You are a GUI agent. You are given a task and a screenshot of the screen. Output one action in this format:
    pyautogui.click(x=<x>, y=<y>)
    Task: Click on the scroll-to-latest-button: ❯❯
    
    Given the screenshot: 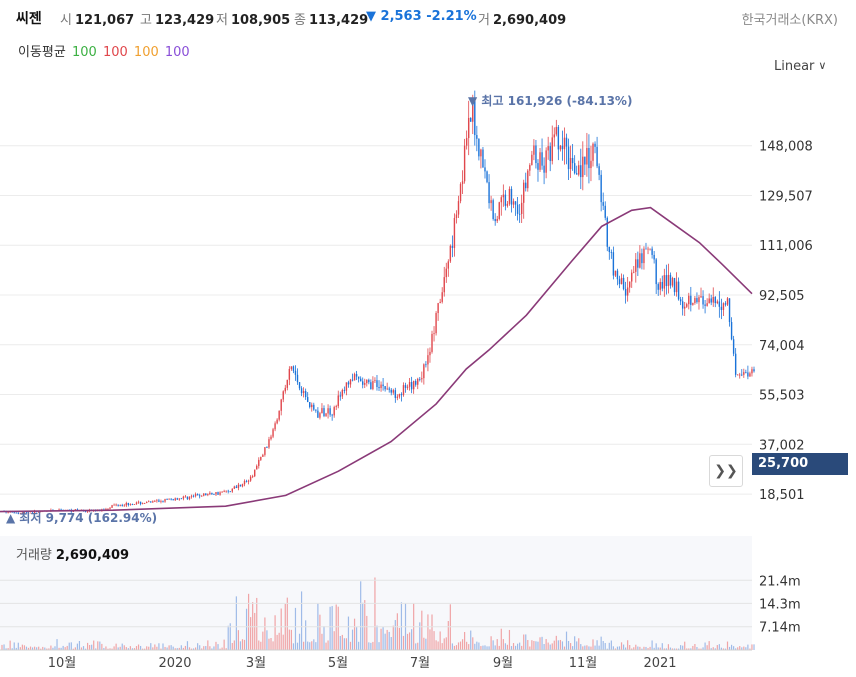 What is the action you would take?
    pyautogui.click(x=726, y=471)
    